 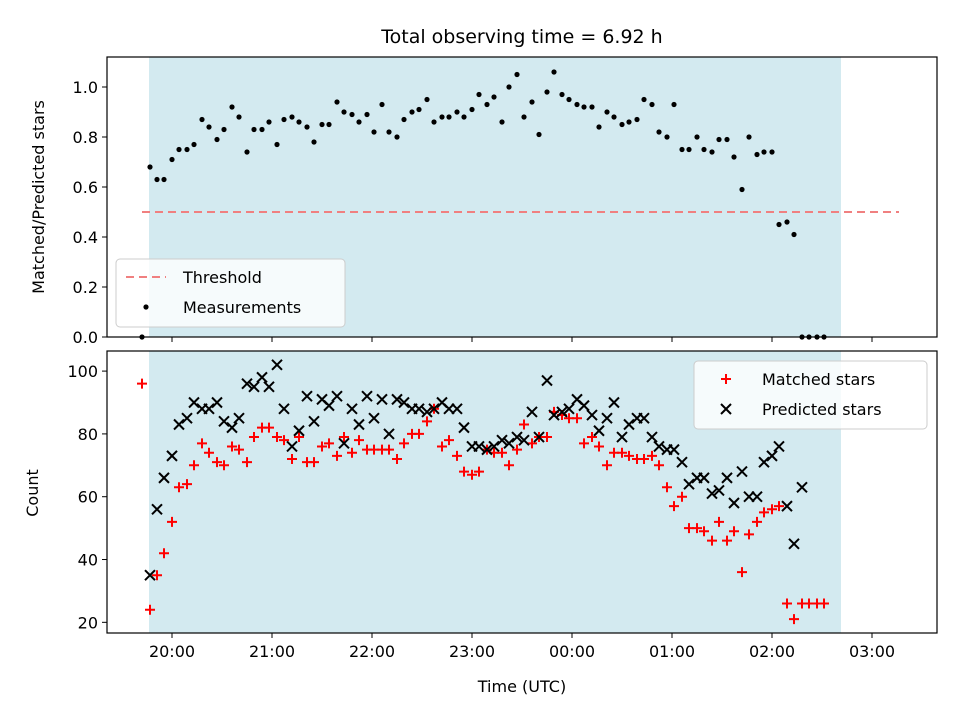 I want to click on y-tick-label: 20, so click(x=88, y=622).